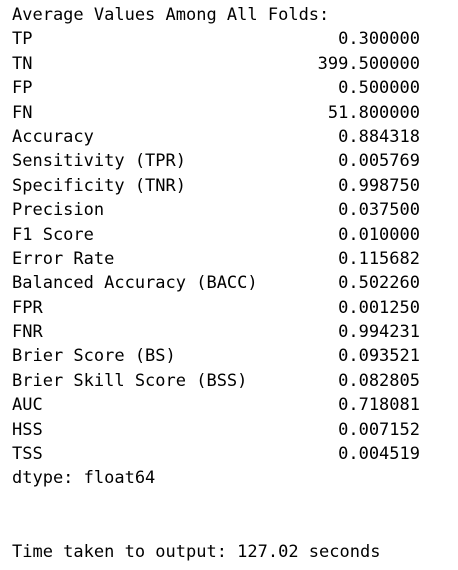  Describe the element at coordinates (216, 430) in the screenshot. I see `metric-row-hss: HSS 0.007152` at that location.